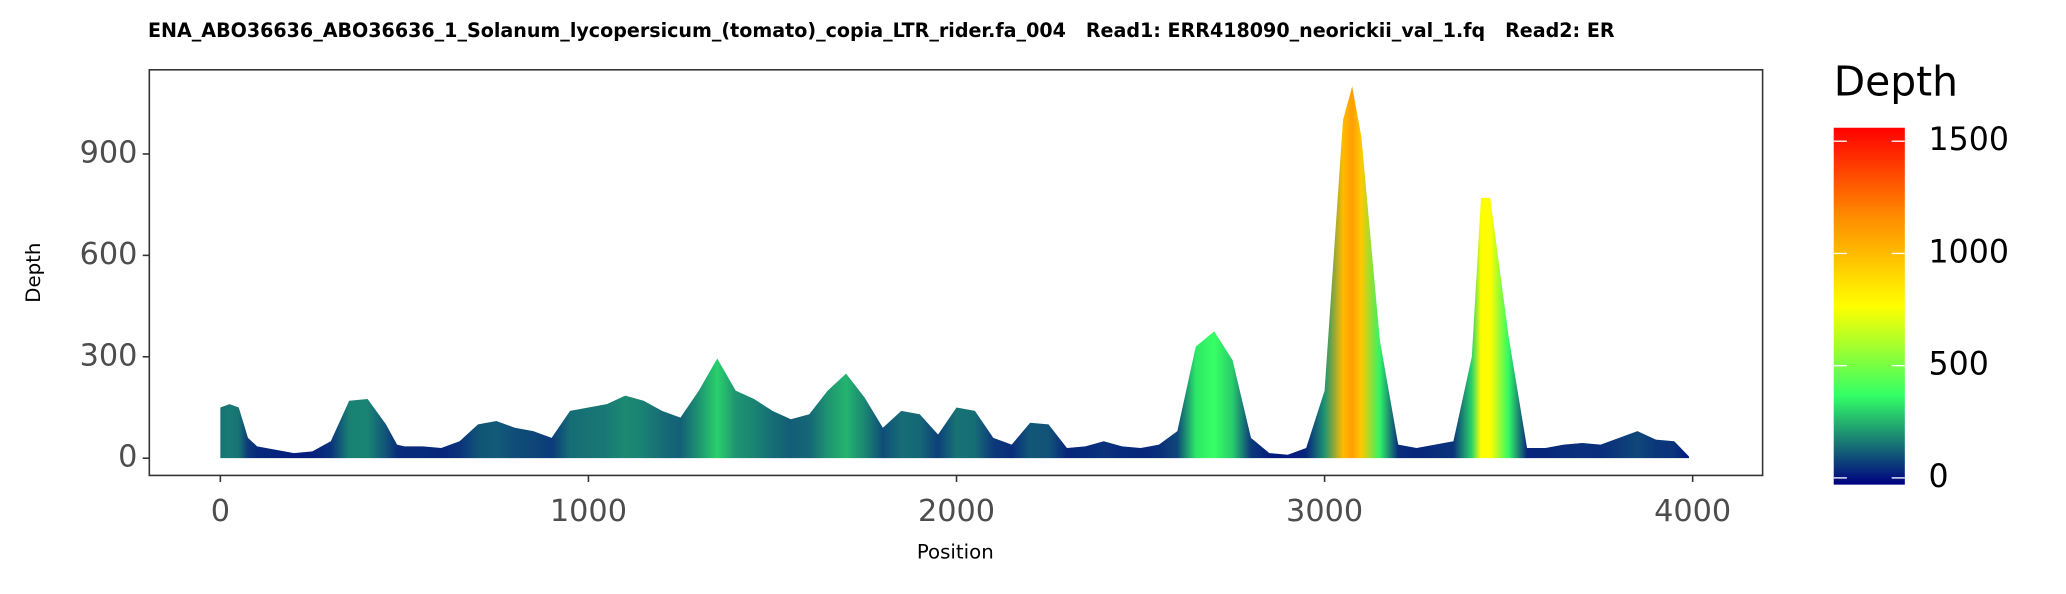 This screenshot has height=594, width=2066. Describe the element at coordinates (1324, 511) in the screenshot. I see `x-tick-label: 3000` at that location.